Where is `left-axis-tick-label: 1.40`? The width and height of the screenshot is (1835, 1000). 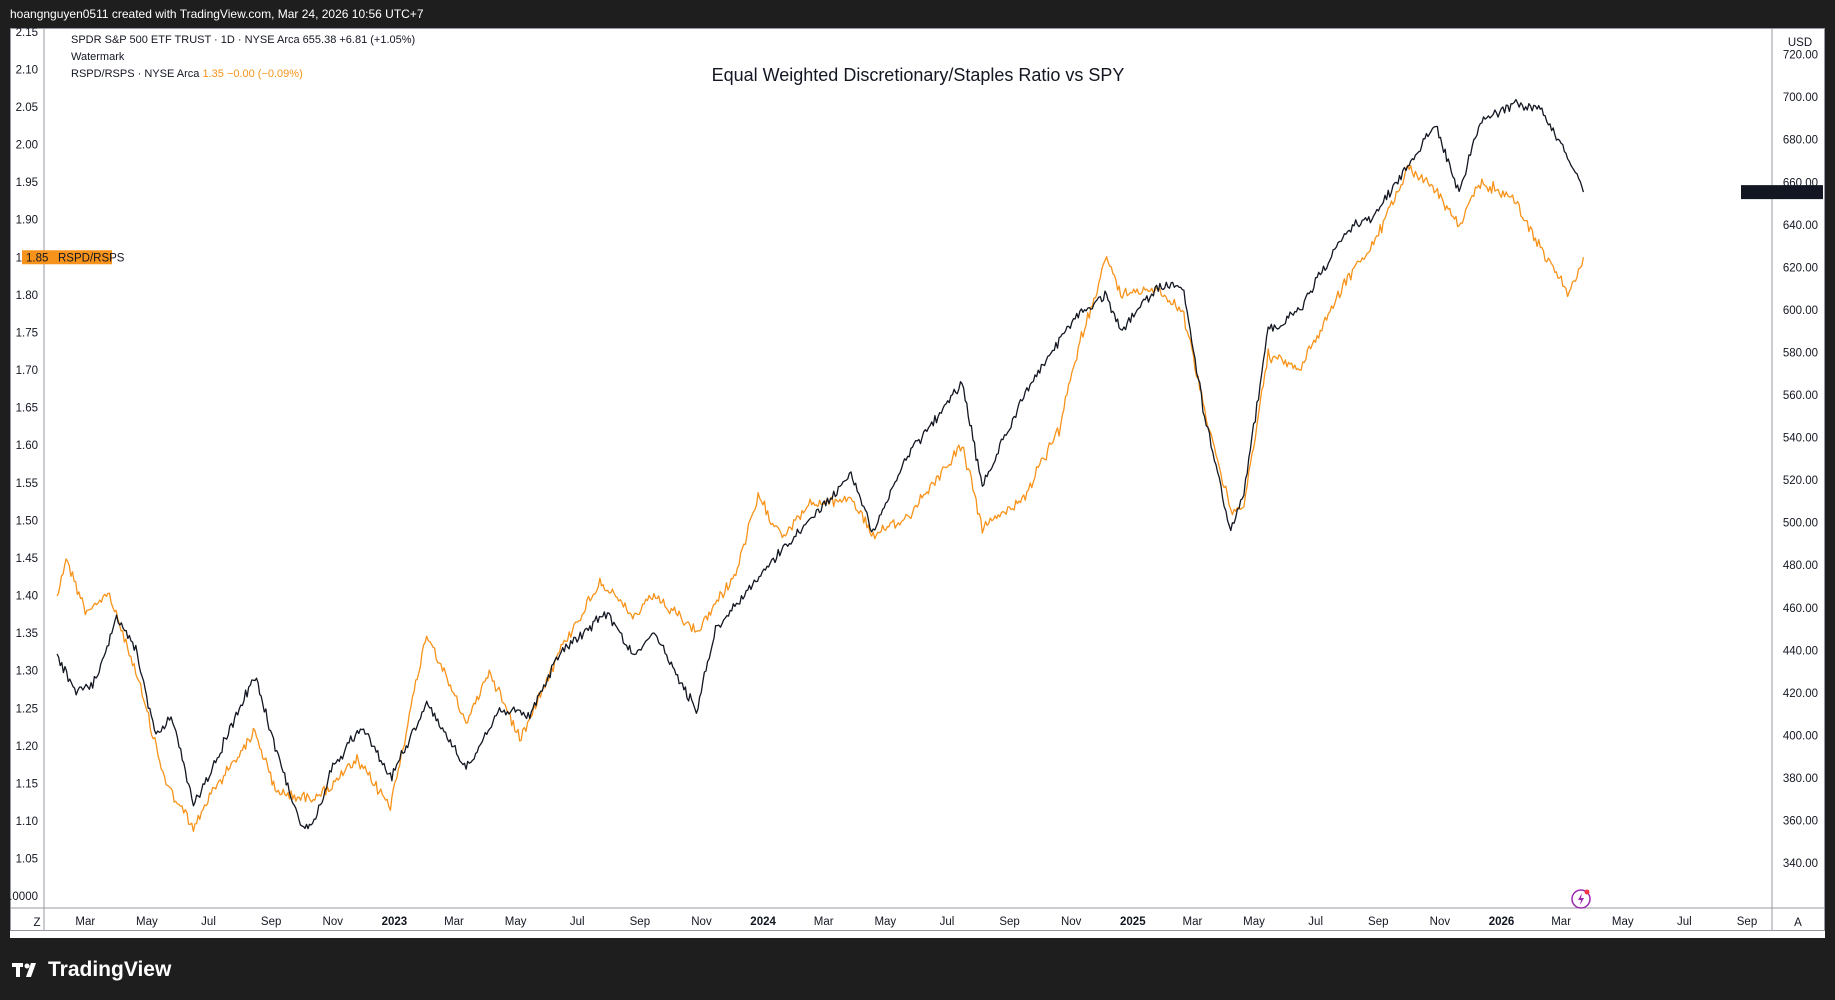
left-axis-tick-label: 1.40 is located at coordinates (27, 597).